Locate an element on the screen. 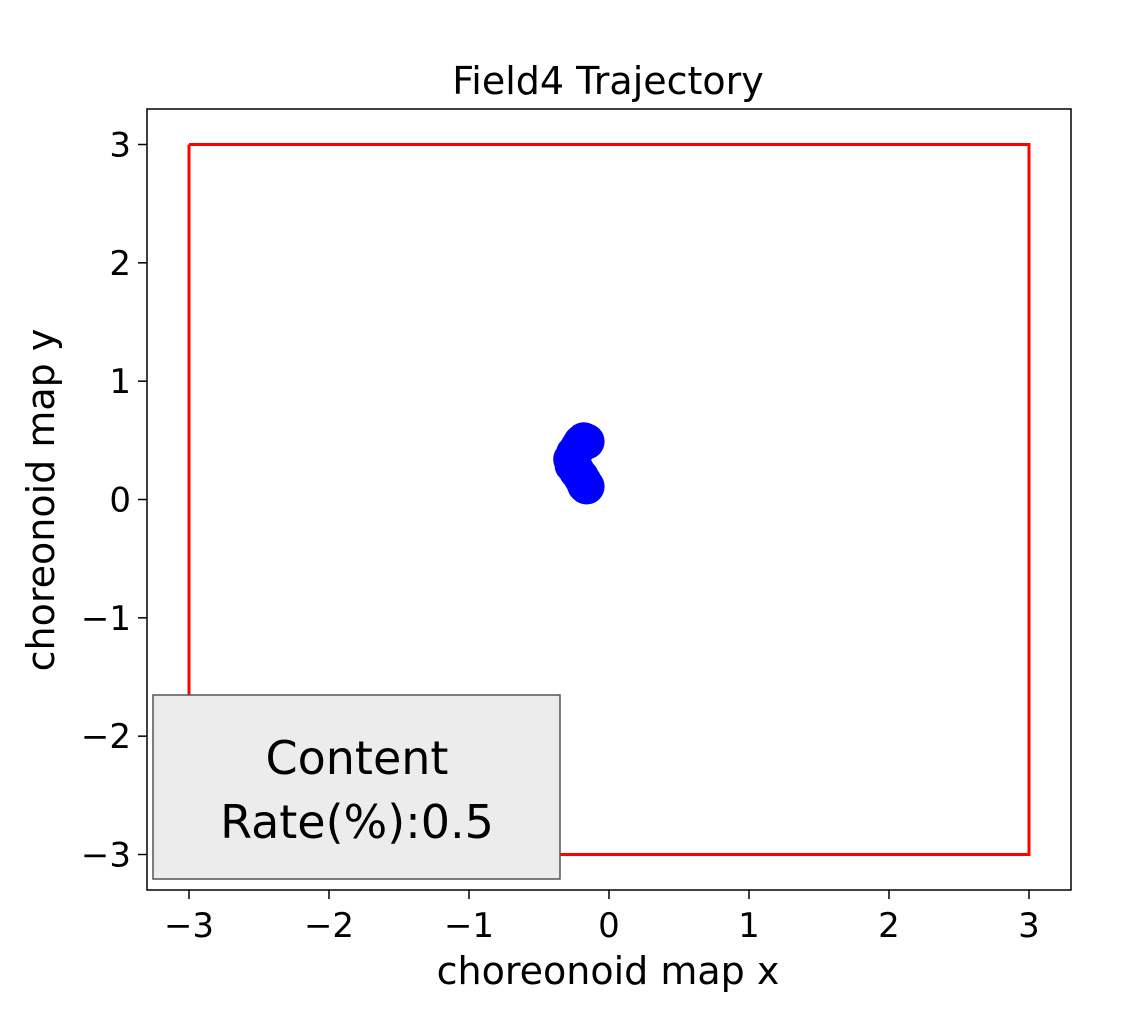 The image size is (1144, 1013). y-tick-label: 2 is located at coordinates (120, 264).